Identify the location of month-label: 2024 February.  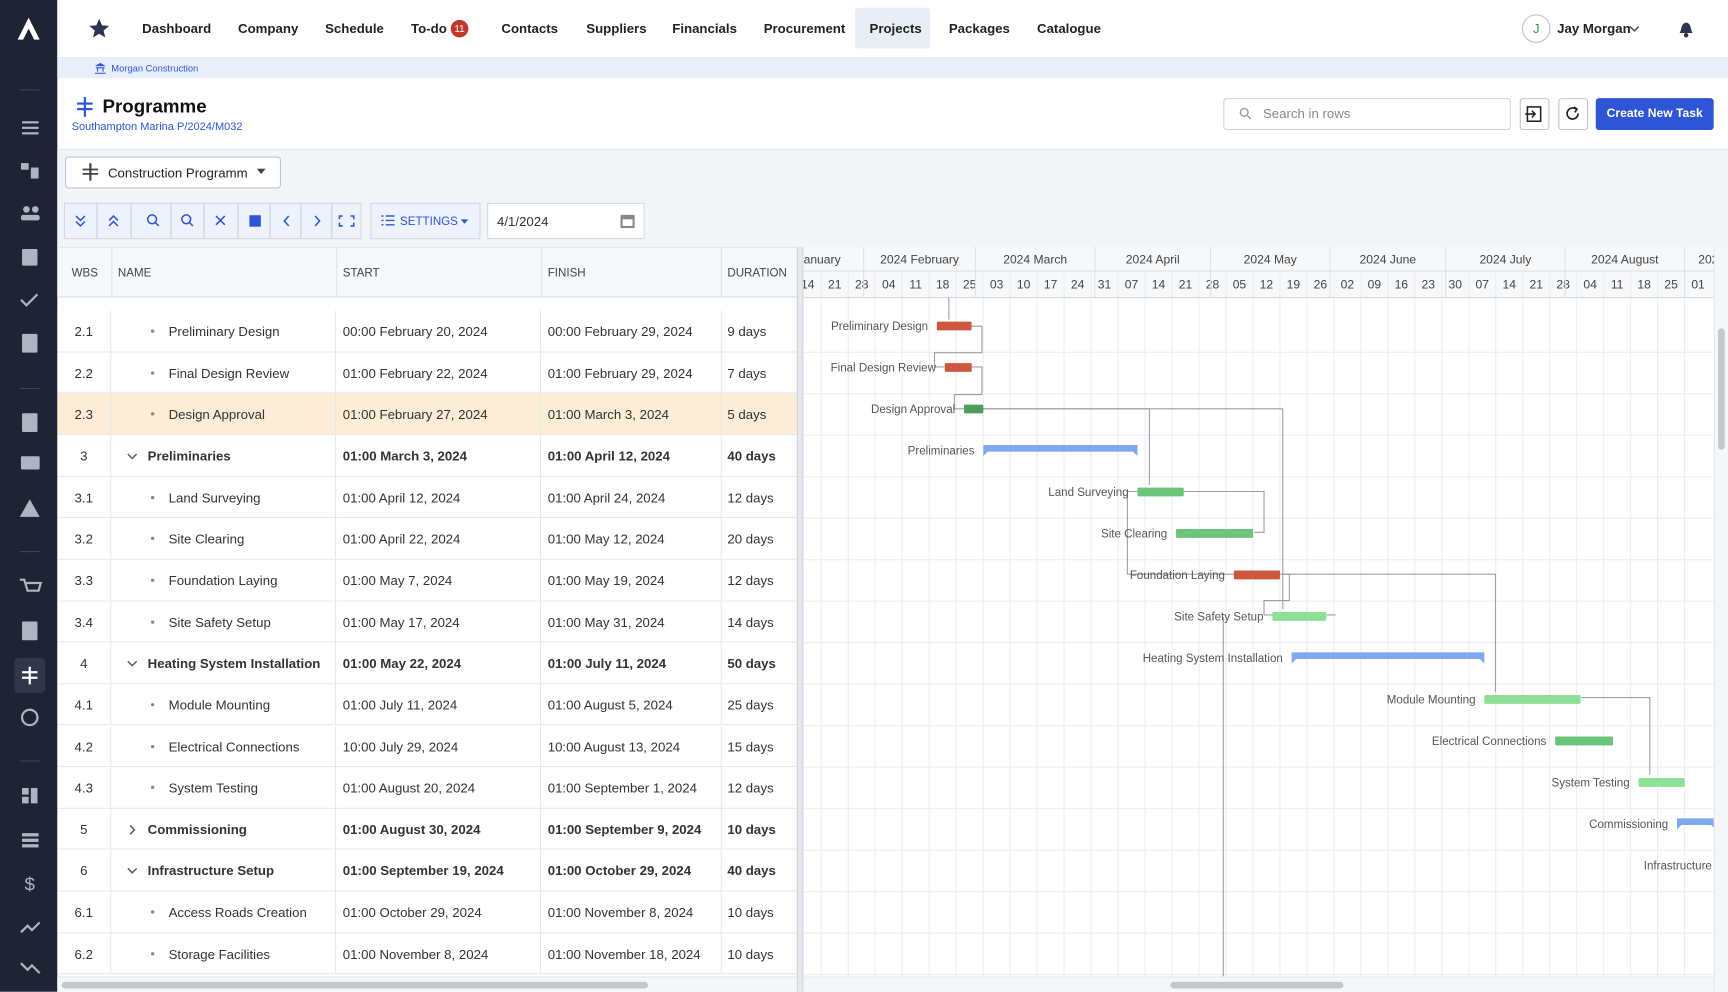
(920, 259).